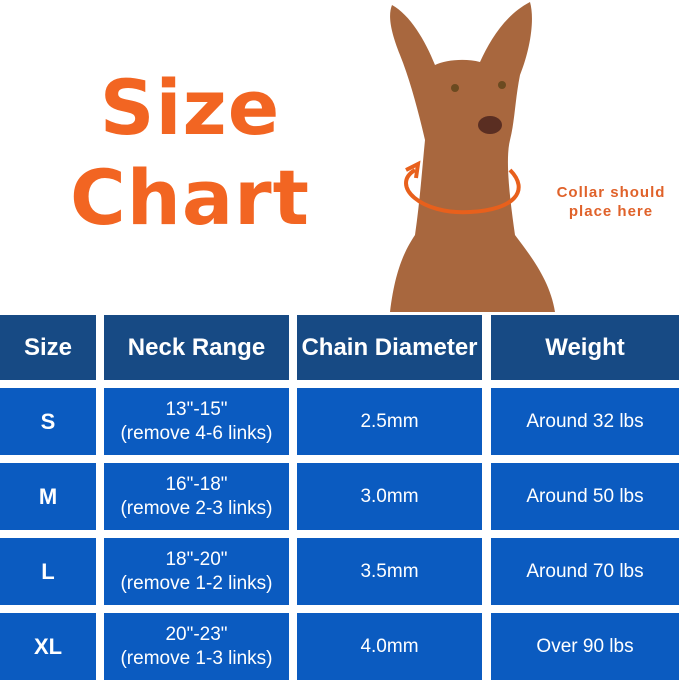  What do you see at coordinates (190, 197) in the screenshot?
I see `title-chart: Chart` at bounding box center [190, 197].